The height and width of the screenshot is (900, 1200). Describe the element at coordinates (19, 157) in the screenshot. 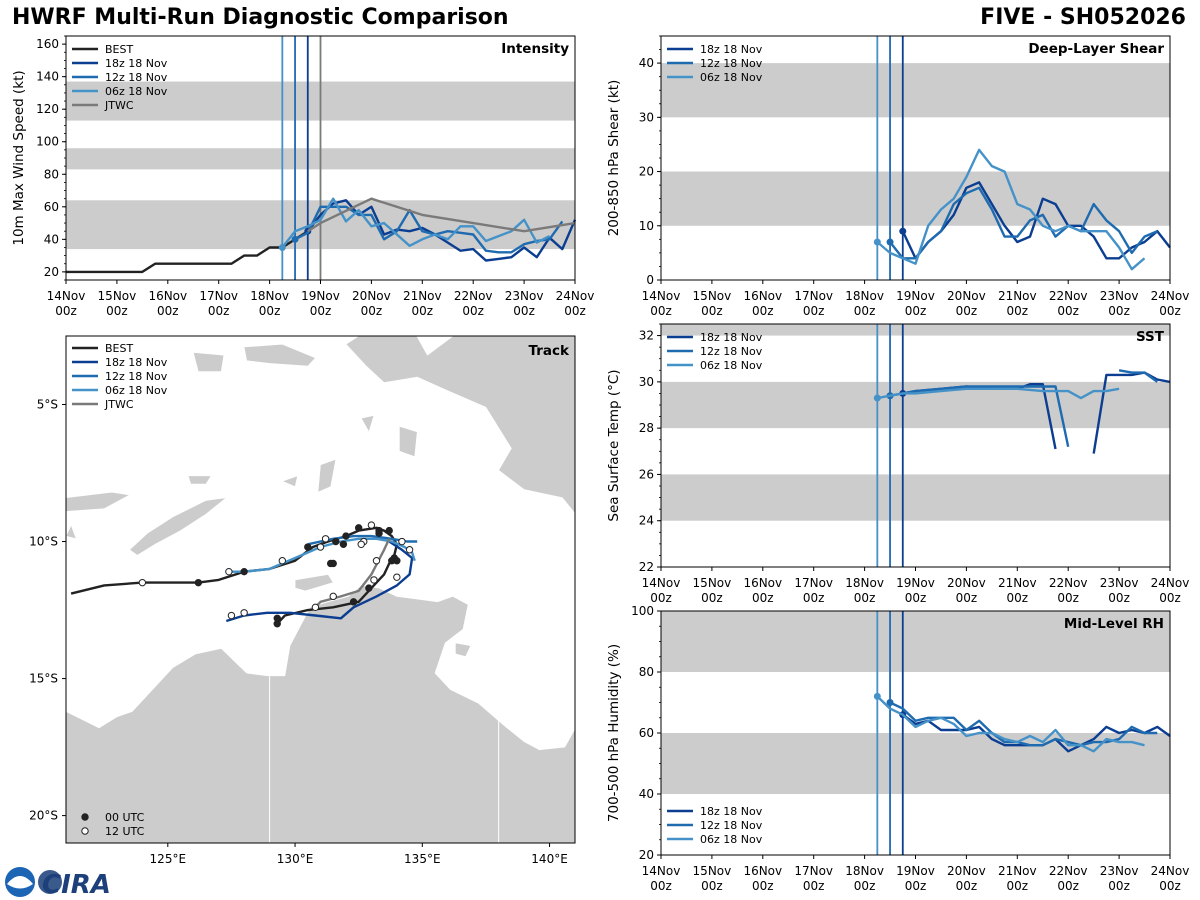

I see `intensity-ylabel: 10m Max Wind Speed (kt)` at that location.